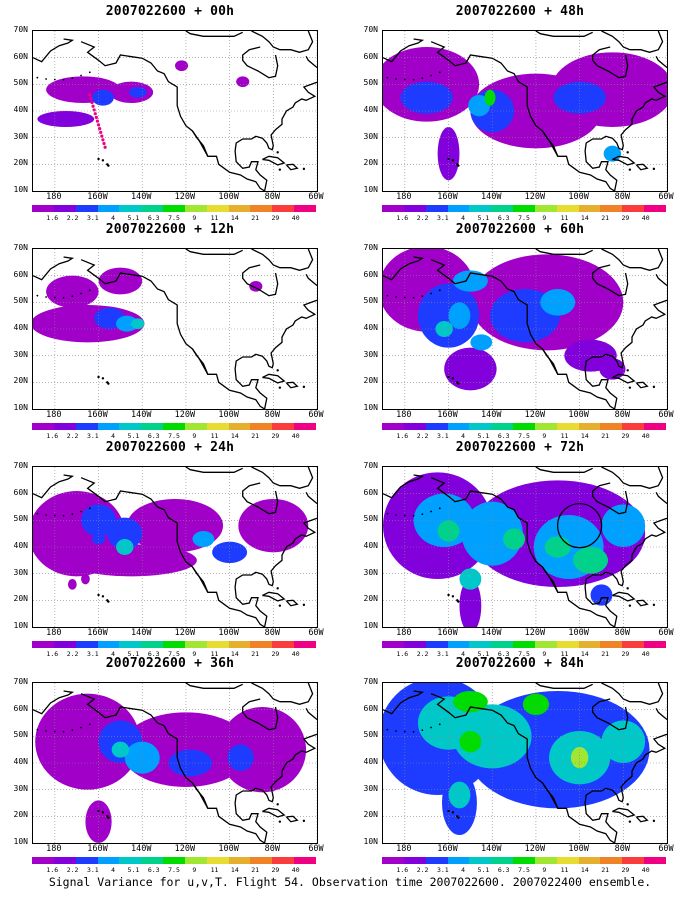 This screenshot has height=900, width=700. Describe the element at coordinates (622, 197) in the screenshot. I see `lon-label: 80W` at that location.